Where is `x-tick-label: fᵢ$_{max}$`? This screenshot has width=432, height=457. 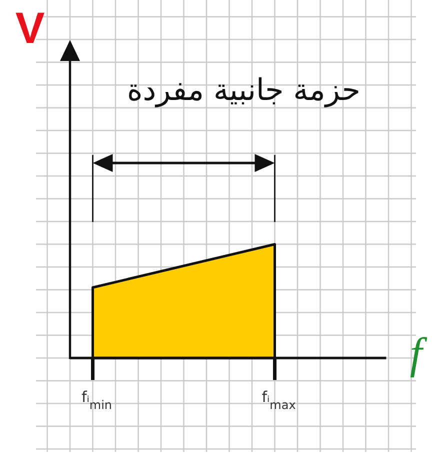 x-tick-label: fᵢ$_{max}$ is located at coordinates (279, 400).